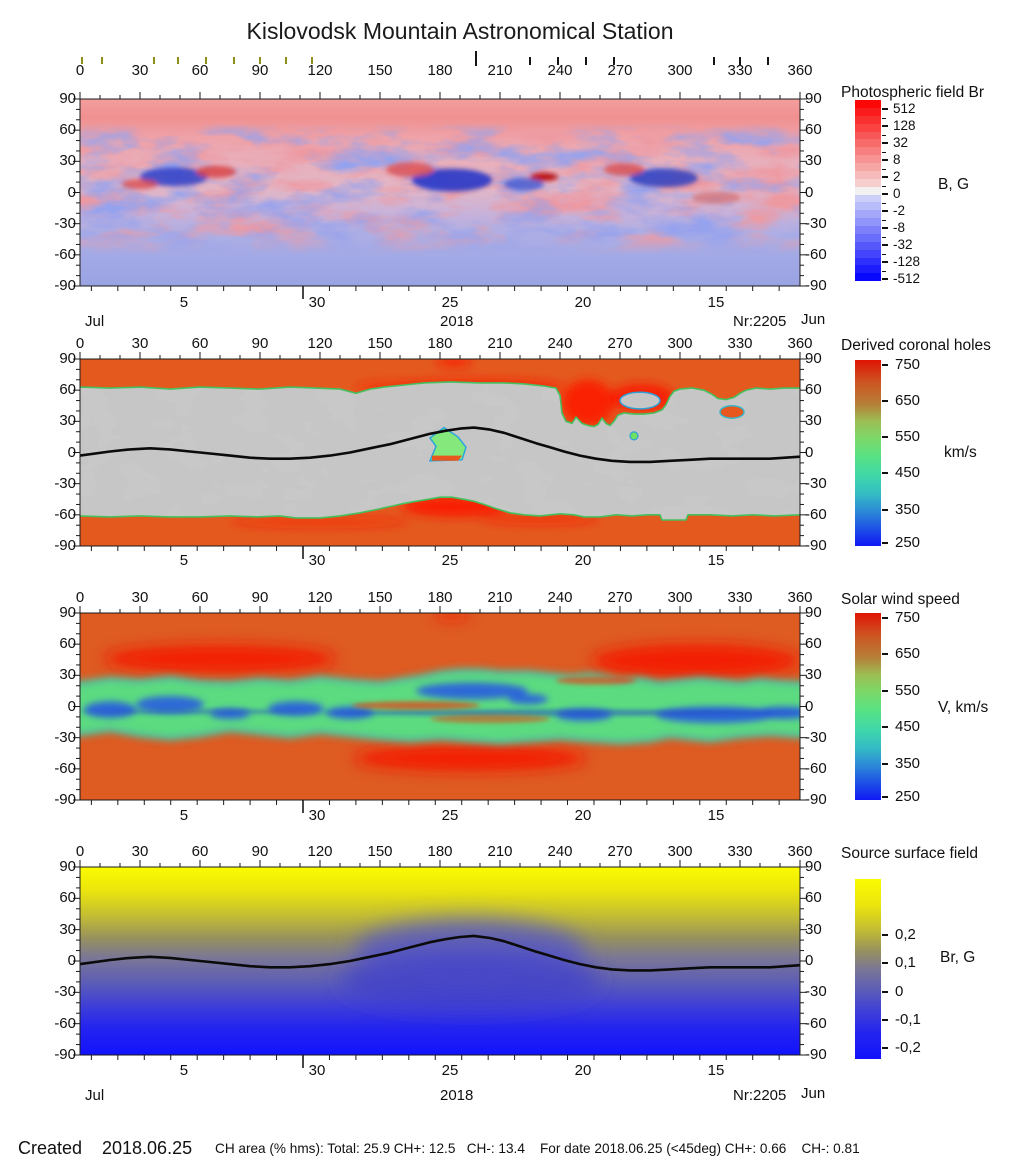 The width and height of the screenshot is (1020, 1172). What do you see at coordinates (440, 192) in the screenshot?
I see `photospheric-map` at bounding box center [440, 192].